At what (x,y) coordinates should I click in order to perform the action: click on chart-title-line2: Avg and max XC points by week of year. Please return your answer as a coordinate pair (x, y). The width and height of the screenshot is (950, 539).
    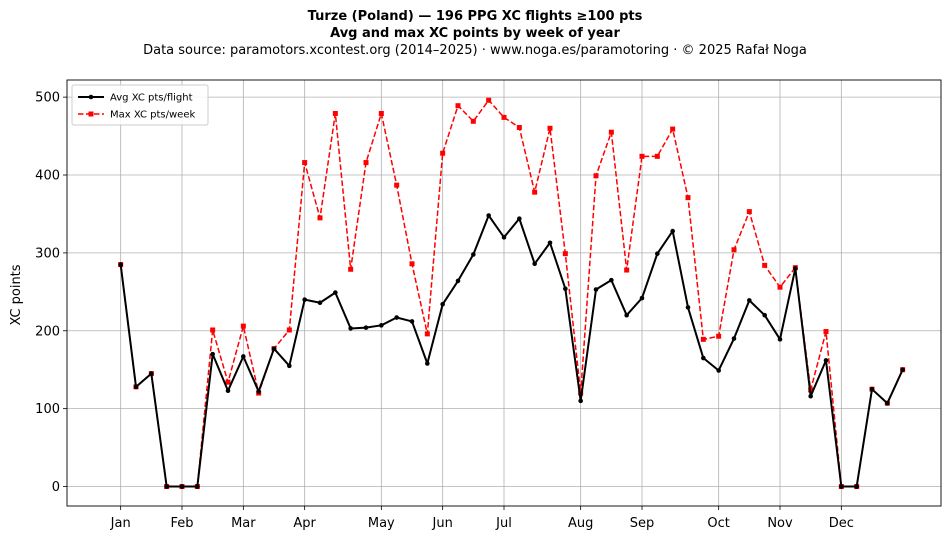
    Looking at the image, I should click on (475, 33).